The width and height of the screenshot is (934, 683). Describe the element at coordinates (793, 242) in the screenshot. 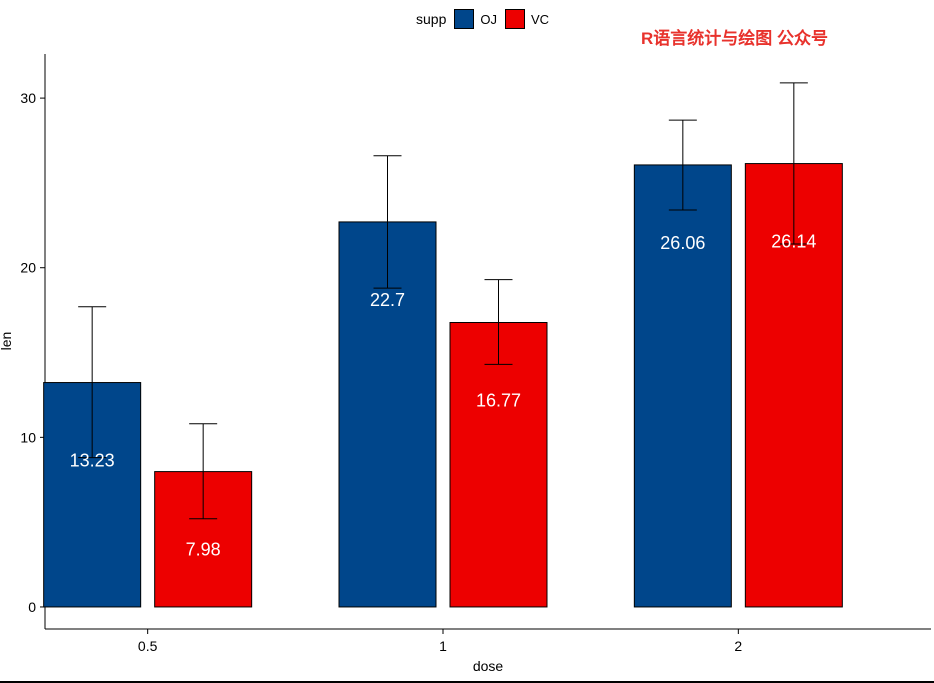

I see `data-label: 26.14` at that location.